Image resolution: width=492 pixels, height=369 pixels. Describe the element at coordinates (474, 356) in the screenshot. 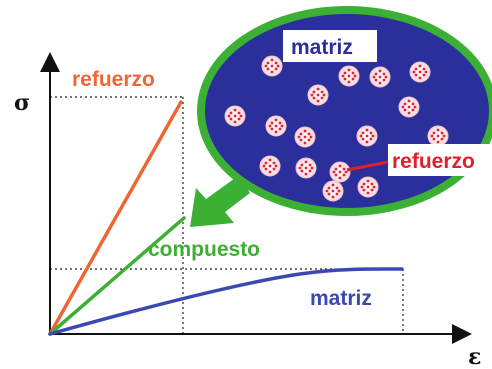

I see `x-axis-symbol: ε` at that location.